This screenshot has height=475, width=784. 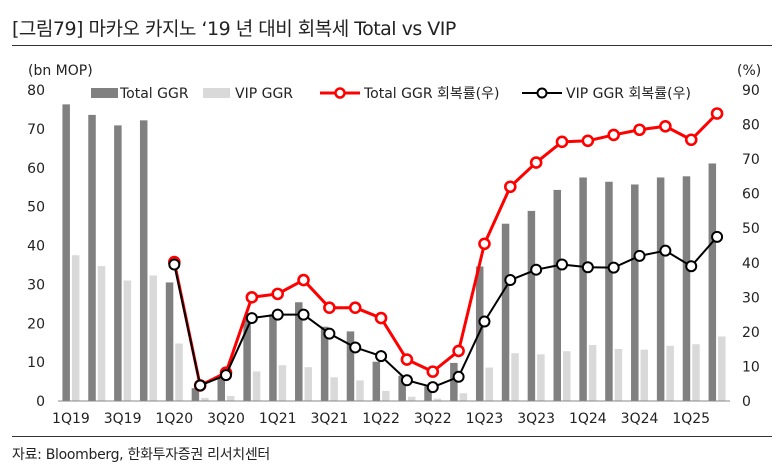 I want to click on y-left-tick-label: 10, so click(x=36, y=363).